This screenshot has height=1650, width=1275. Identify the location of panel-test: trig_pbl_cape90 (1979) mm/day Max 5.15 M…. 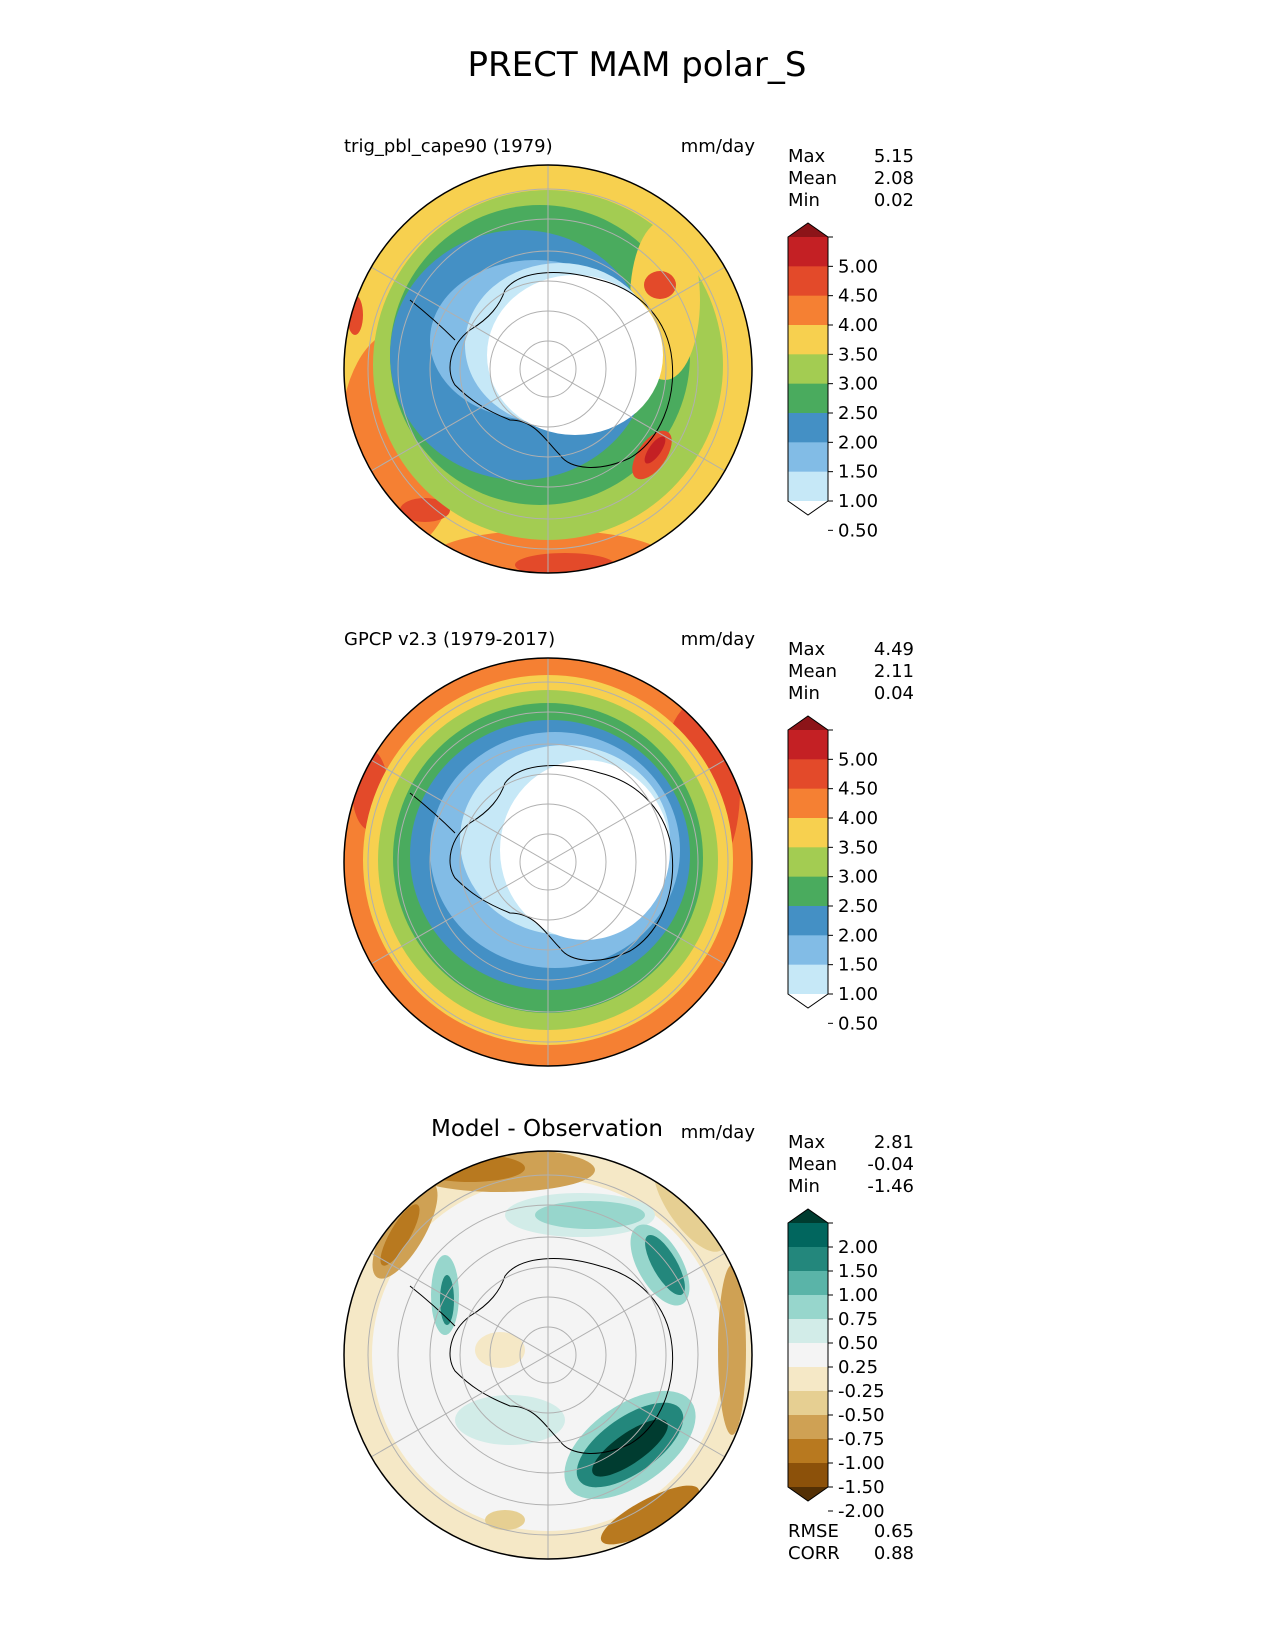
(628, 355).